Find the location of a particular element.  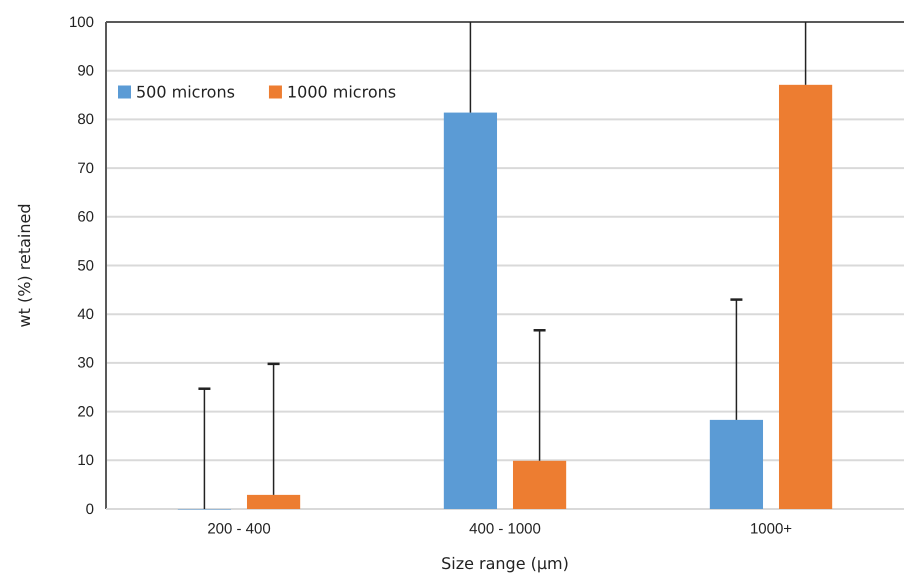

x-tick-label: 400 - 1000 is located at coordinates (505, 529).